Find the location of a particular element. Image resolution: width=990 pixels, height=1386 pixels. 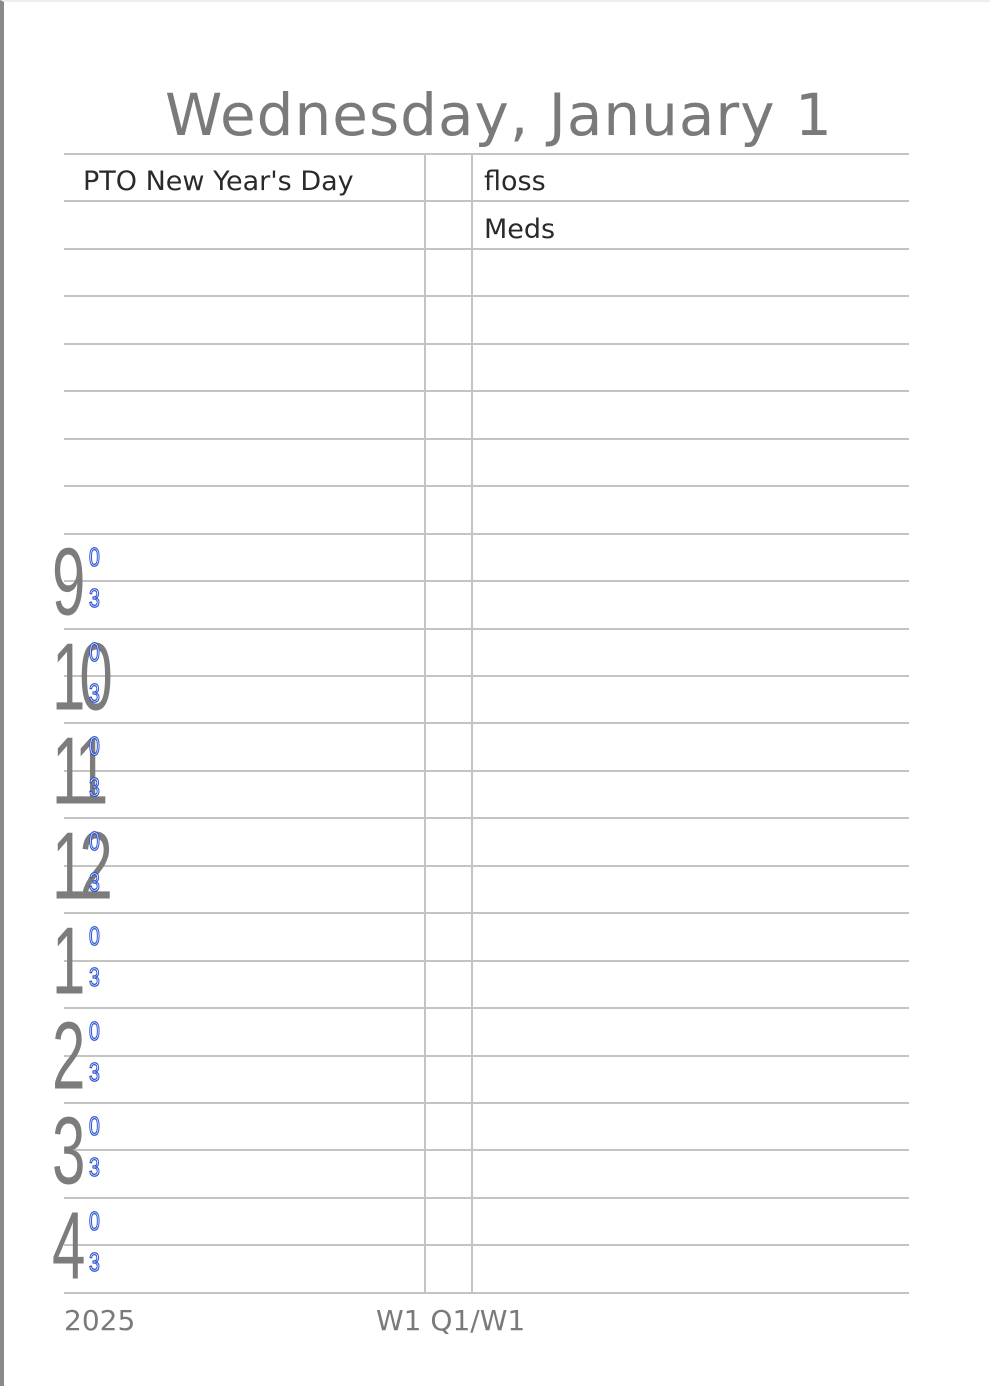

right-entry: Meds is located at coordinates (520, 229).